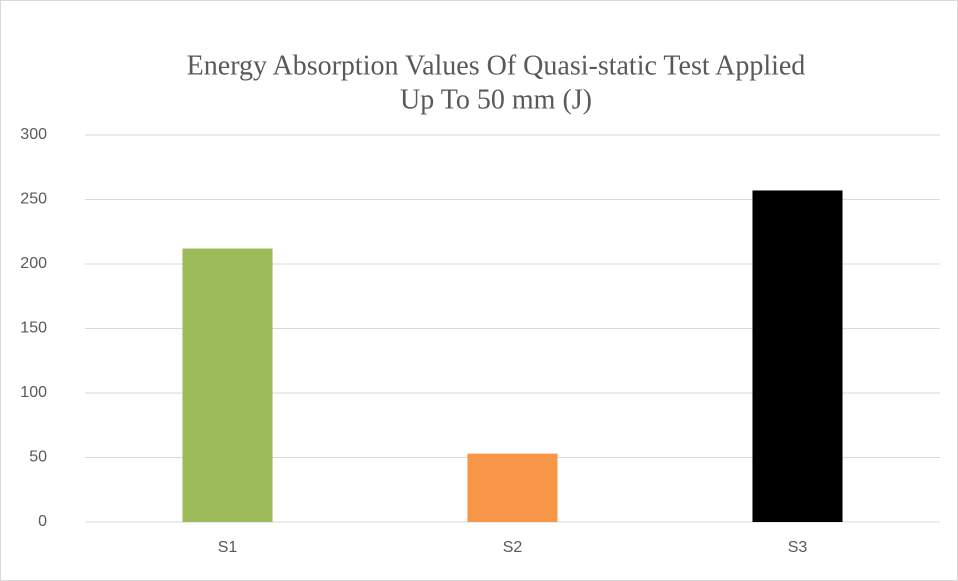  What do you see at coordinates (33, 392) in the screenshot?
I see `y-tick-label: 100` at bounding box center [33, 392].